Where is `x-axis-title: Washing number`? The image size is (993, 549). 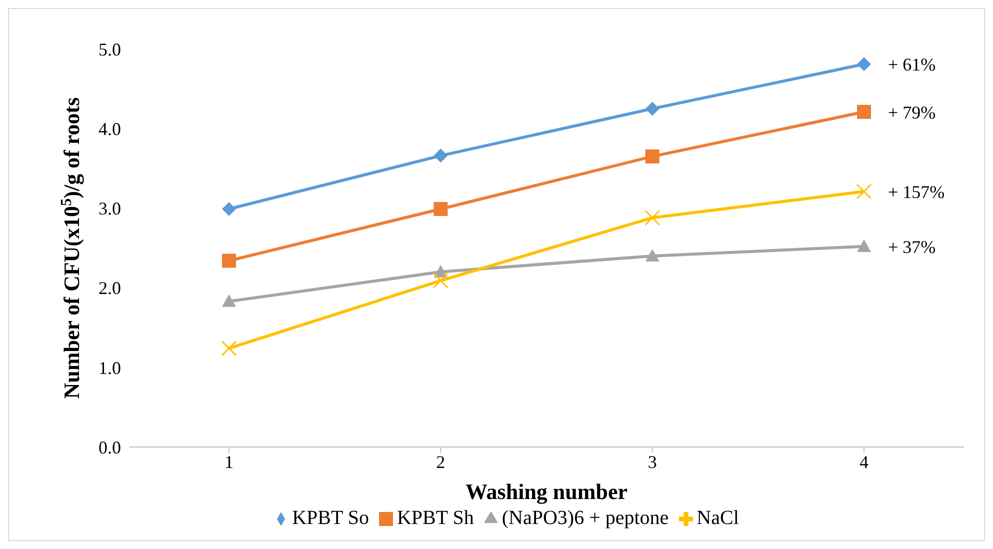 x-axis-title: Washing number is located at coordinates (547, 491).